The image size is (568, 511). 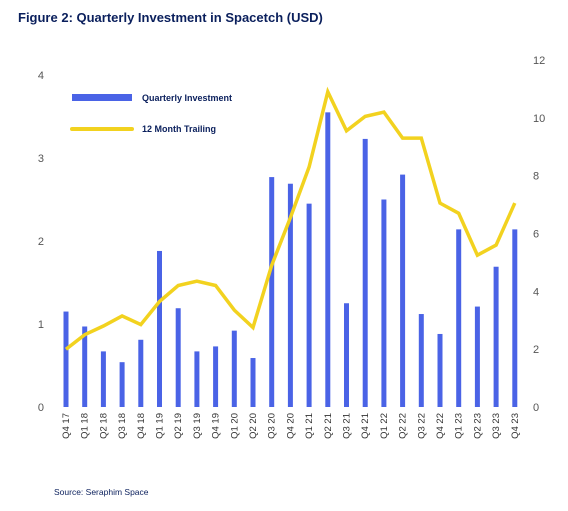 I want to click on x-axis-tick-label: Q3 18, so click(x=122, y=426).